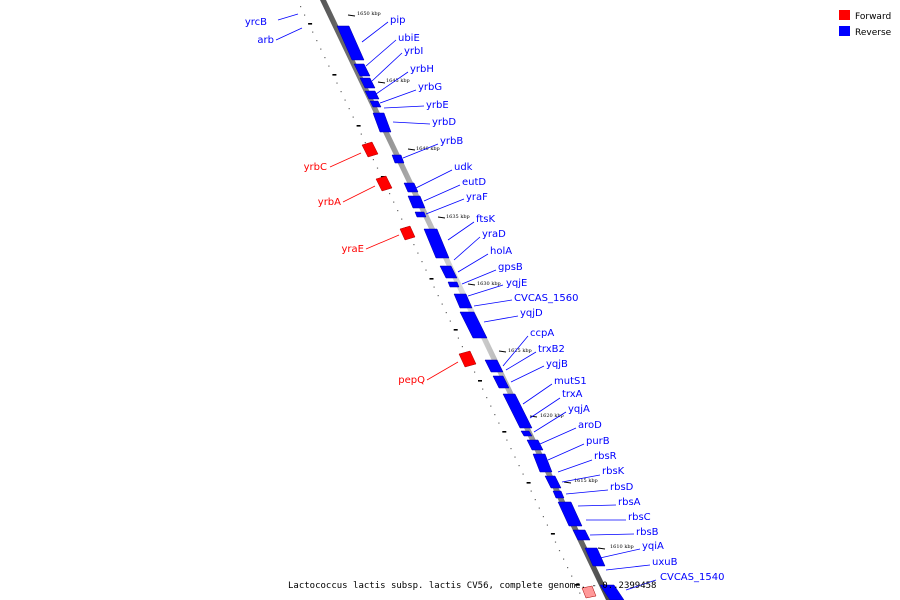  Describe the element at coordinates (605, 456) in the screenshot. I see `gene-label: rbsR` at that location.